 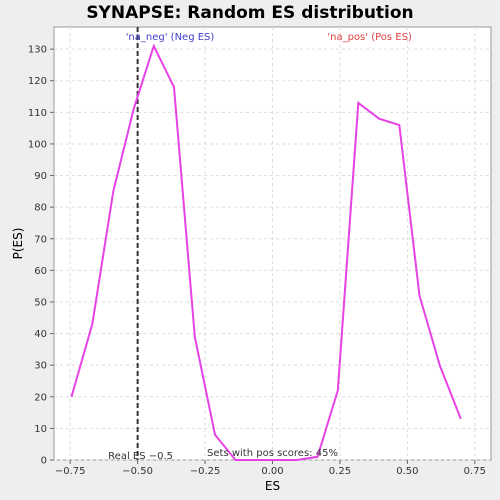 What do you see at coordinates (369, 37) in the screenshot?
I see `pos-es-label: 'na_pos' (Pos ES)` at bounding box center [369, 37].